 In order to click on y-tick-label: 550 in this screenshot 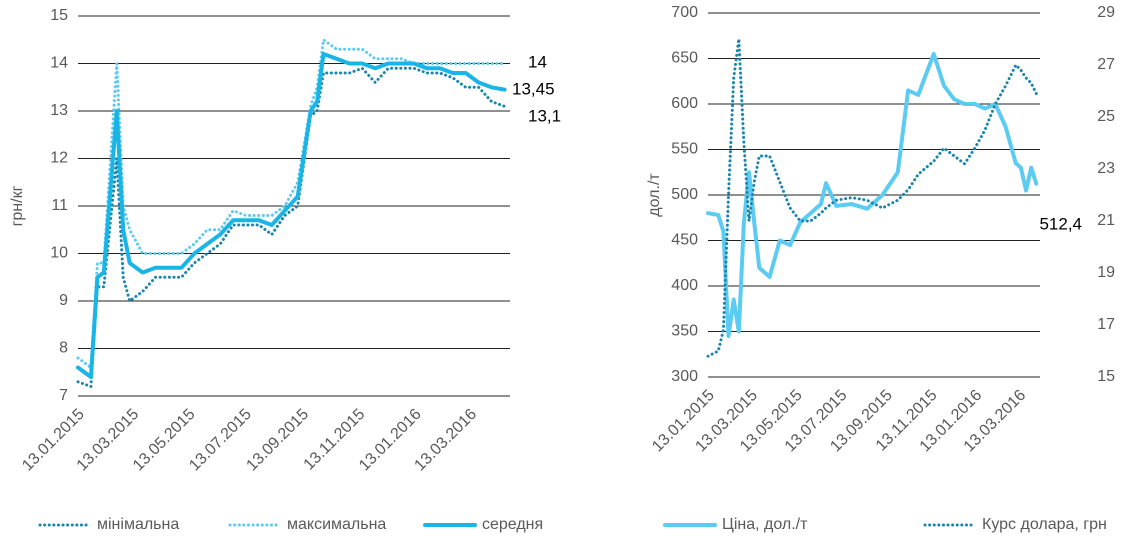, I will do `click(684, 149)`.